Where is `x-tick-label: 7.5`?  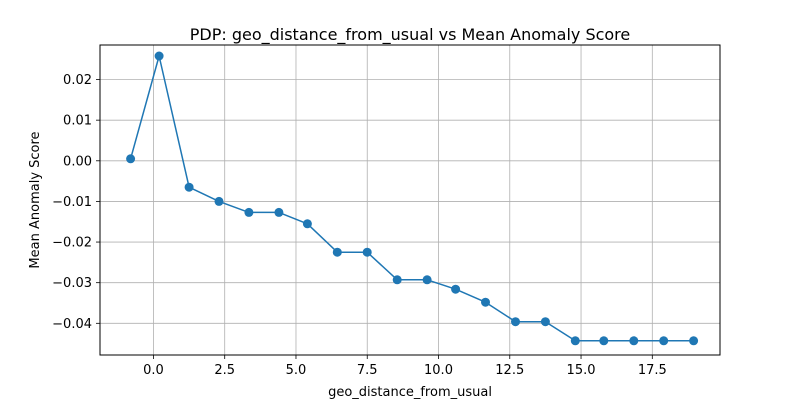
x-tick-label: 7.5 is located at coordinates (367, 370).